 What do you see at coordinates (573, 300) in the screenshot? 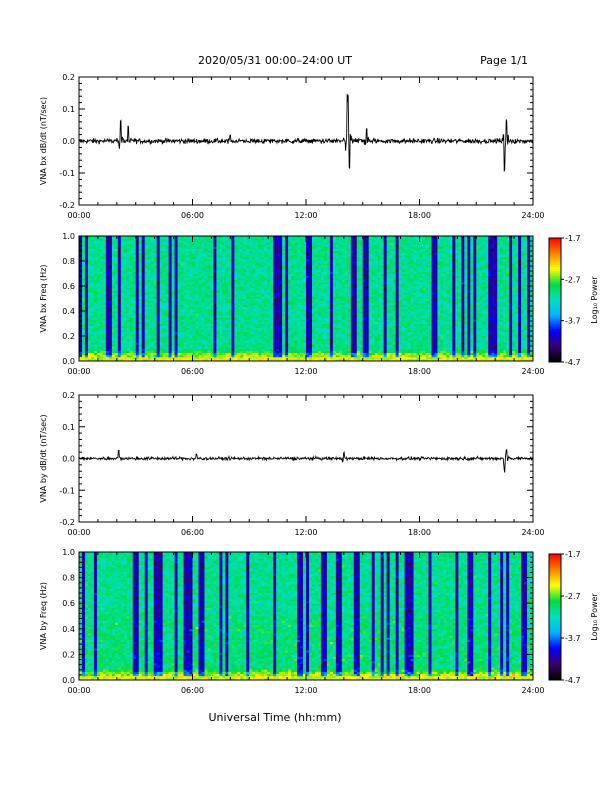
I see `bx-colorbar: -1.7 -2.7 -3.7 -4.7 Log₁₀ Power` at bounding box center [573, 300].